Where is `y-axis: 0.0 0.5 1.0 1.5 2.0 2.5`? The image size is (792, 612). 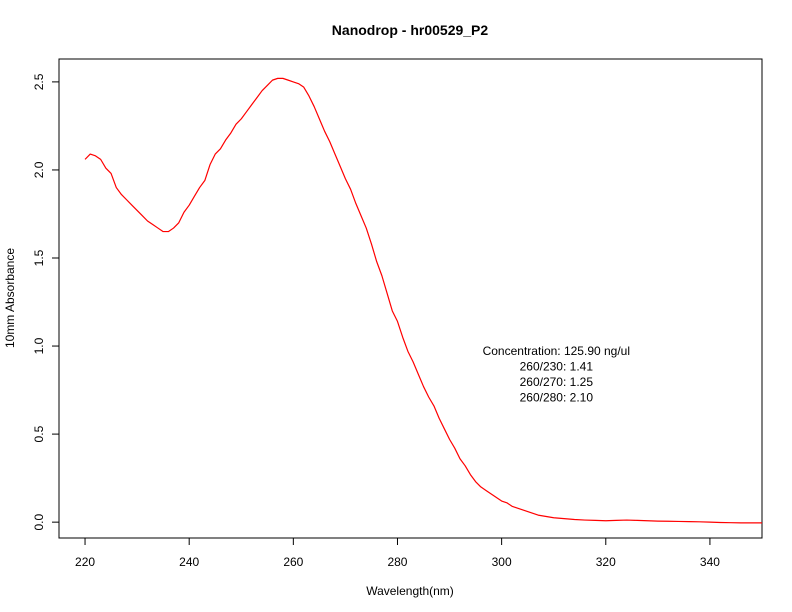
y-axis: 0.0 0.5 1.0 1.5 2.0 2.5 is located at coordinates (46, 301).